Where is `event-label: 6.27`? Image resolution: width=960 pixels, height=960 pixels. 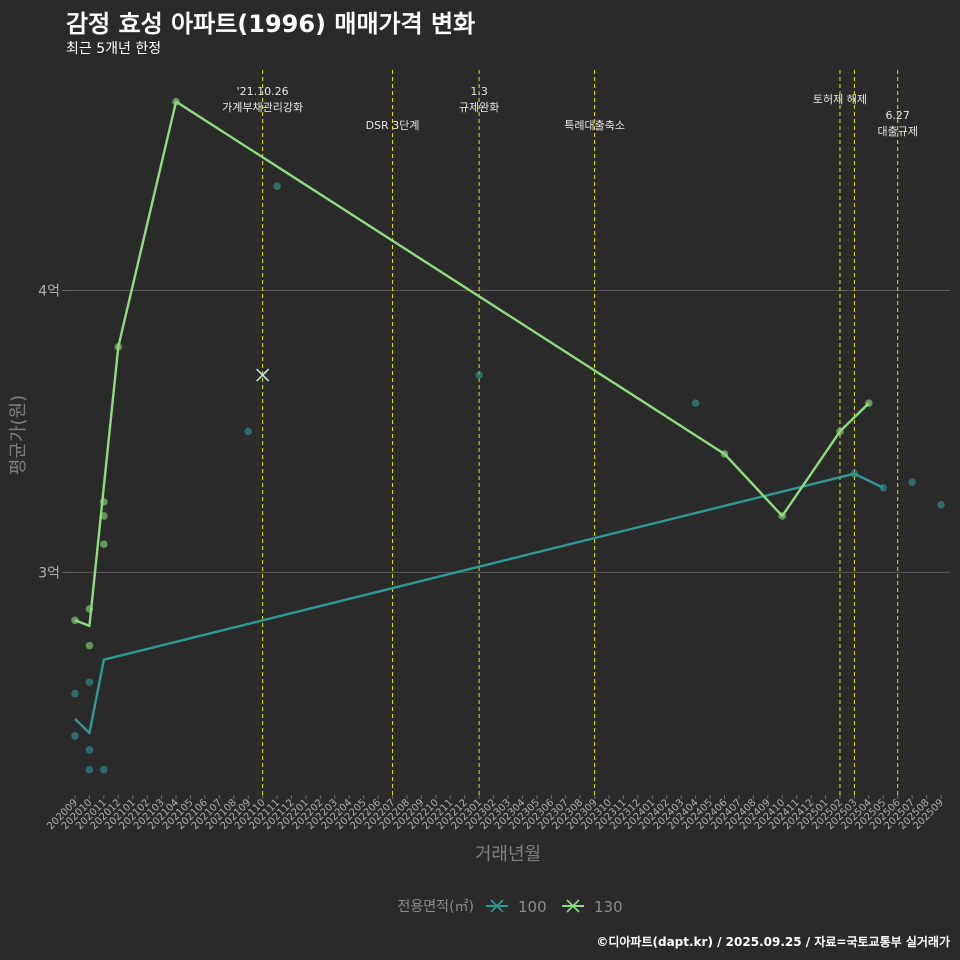 event-label: 6.27 is located at coordinates (897, 115).